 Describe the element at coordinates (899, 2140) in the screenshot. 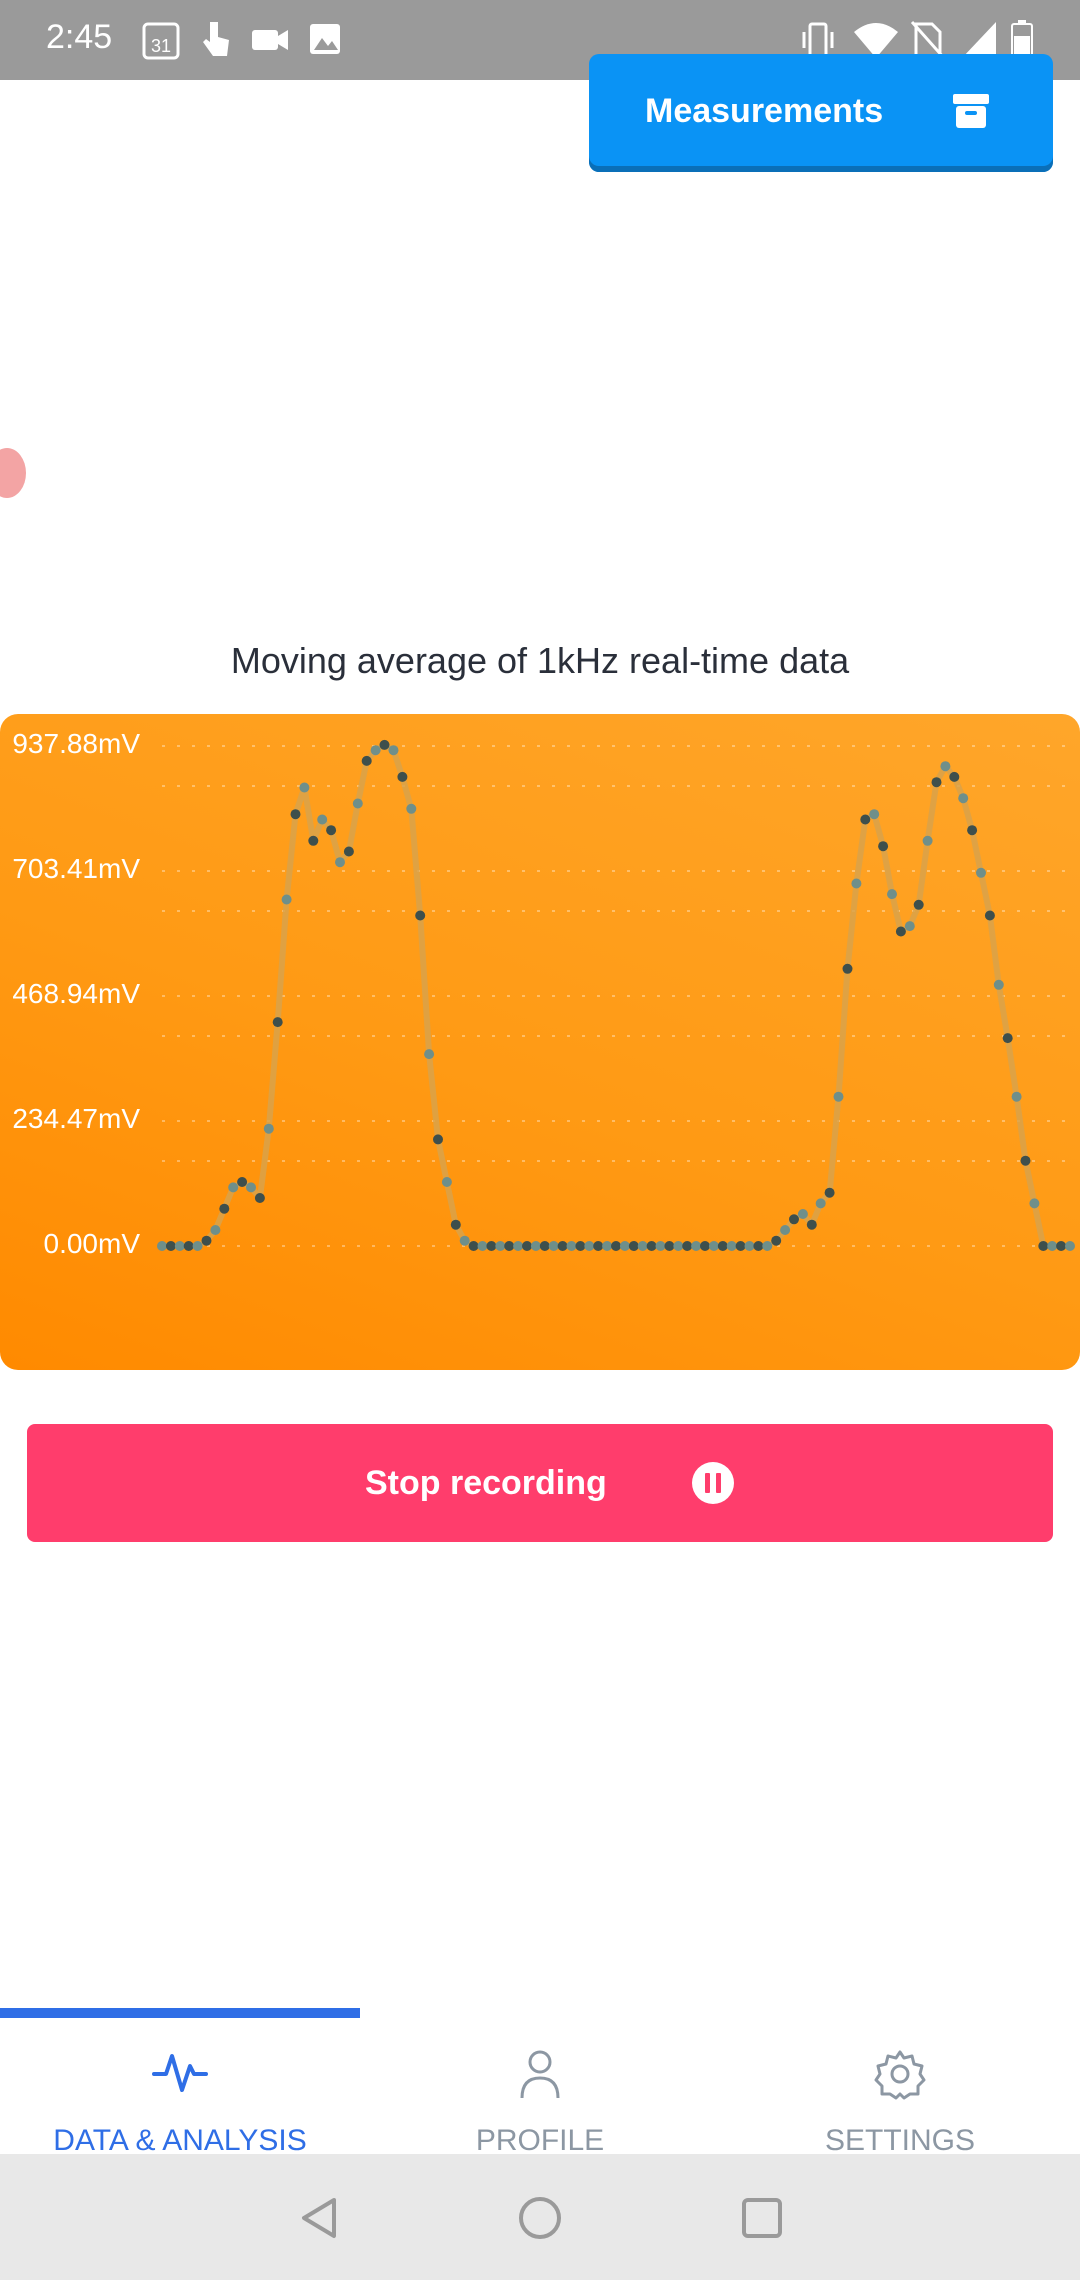

I see `tab-label: SETTINGS` at that location.